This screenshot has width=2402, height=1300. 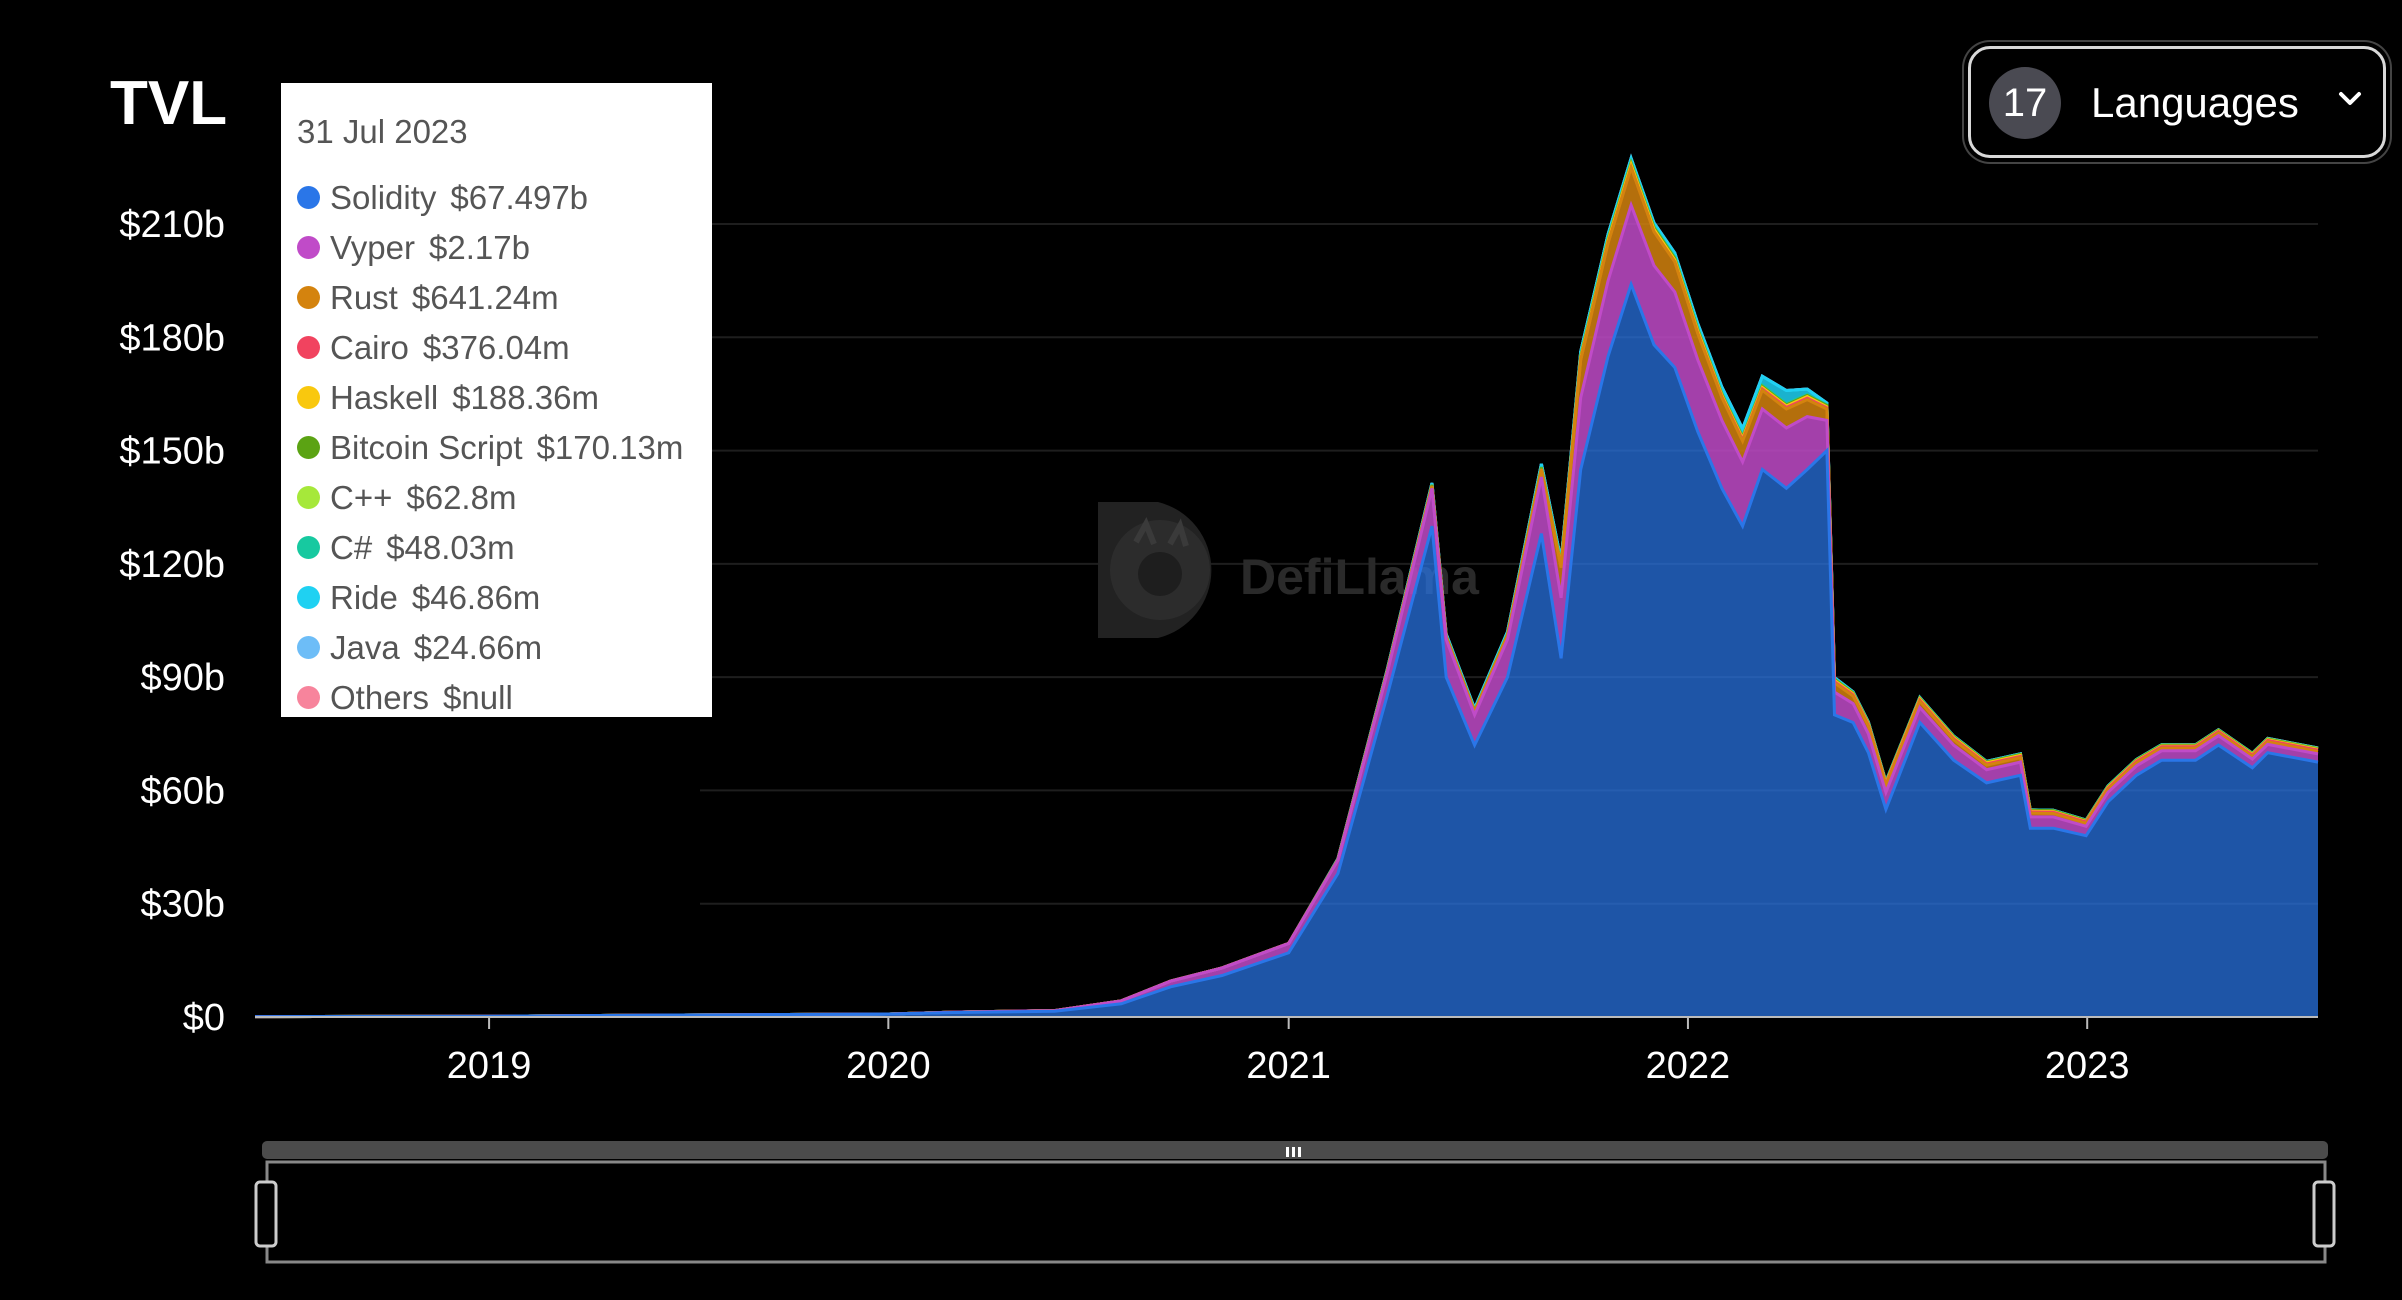 I want to click on tooltip-series-value: $376.04m, so click(x=496, y=347).